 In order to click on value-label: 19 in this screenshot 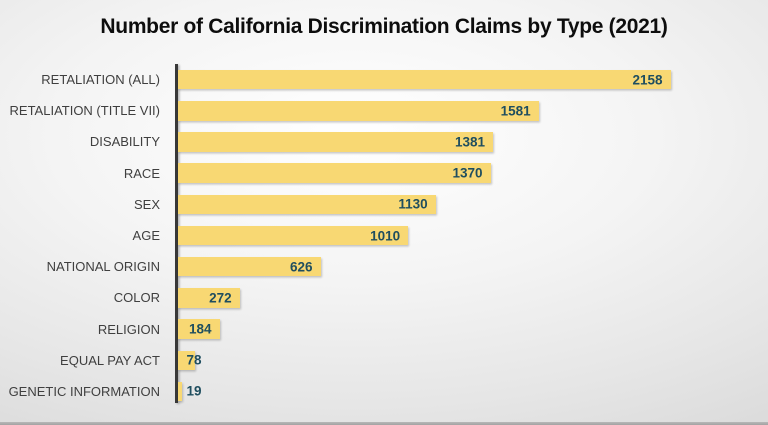, I will do `click(194, 391)`.